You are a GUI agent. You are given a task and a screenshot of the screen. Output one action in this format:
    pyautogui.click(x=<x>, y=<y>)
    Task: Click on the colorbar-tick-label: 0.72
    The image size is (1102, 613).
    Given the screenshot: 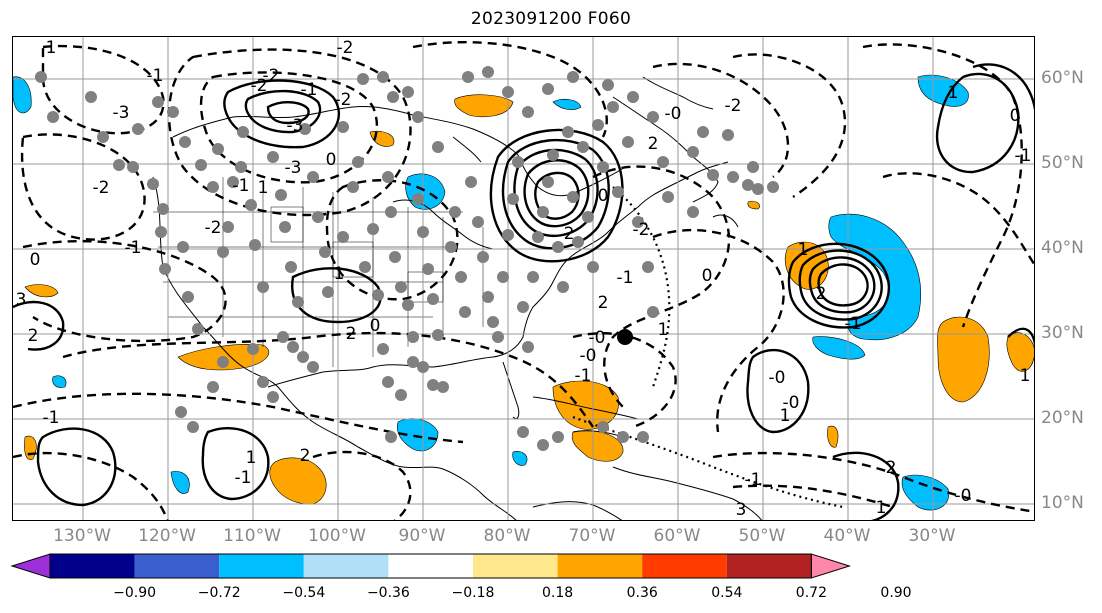 What is the action you would take?
    pyautogui.click(x=811, y=593)
    